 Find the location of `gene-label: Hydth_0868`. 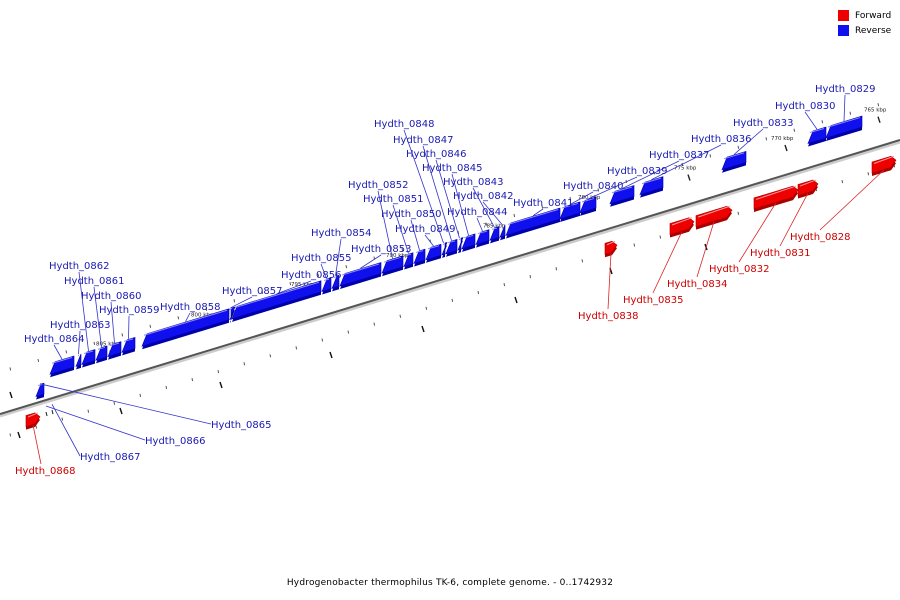

gene-label: Hydth_0868 is located at coordinates (45, 471).